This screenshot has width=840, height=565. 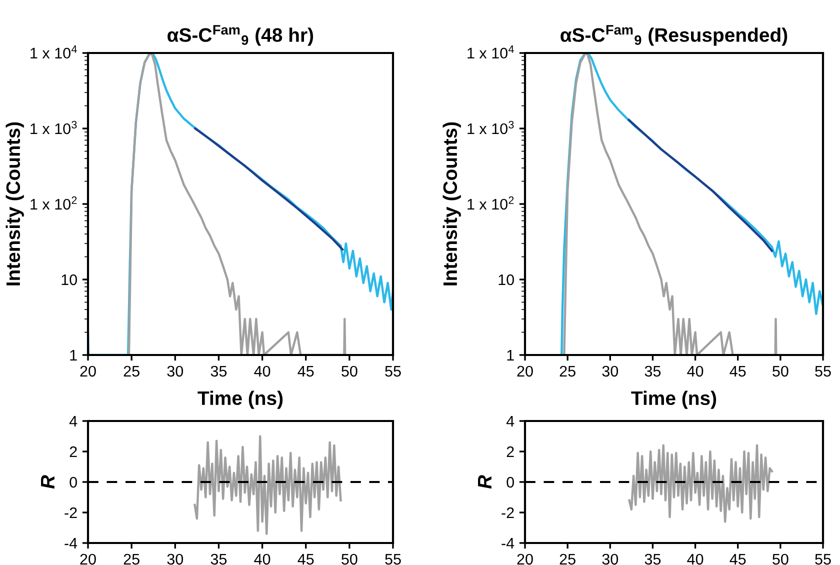 What do you see at coordinates (674, 35) in the screenshot?
I see `chart-title: αS-C$^{Fam}$$_{9}$ (Resuspended)` at bounding box center [674, 35].